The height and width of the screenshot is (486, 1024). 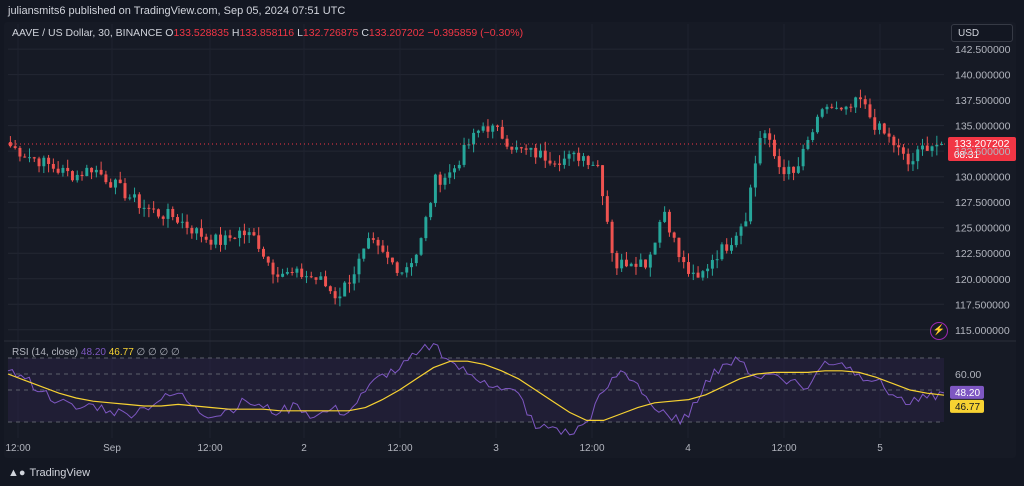 I want to click on rsi-ma-badge-text: 46.77, so click(x=967, y=407).